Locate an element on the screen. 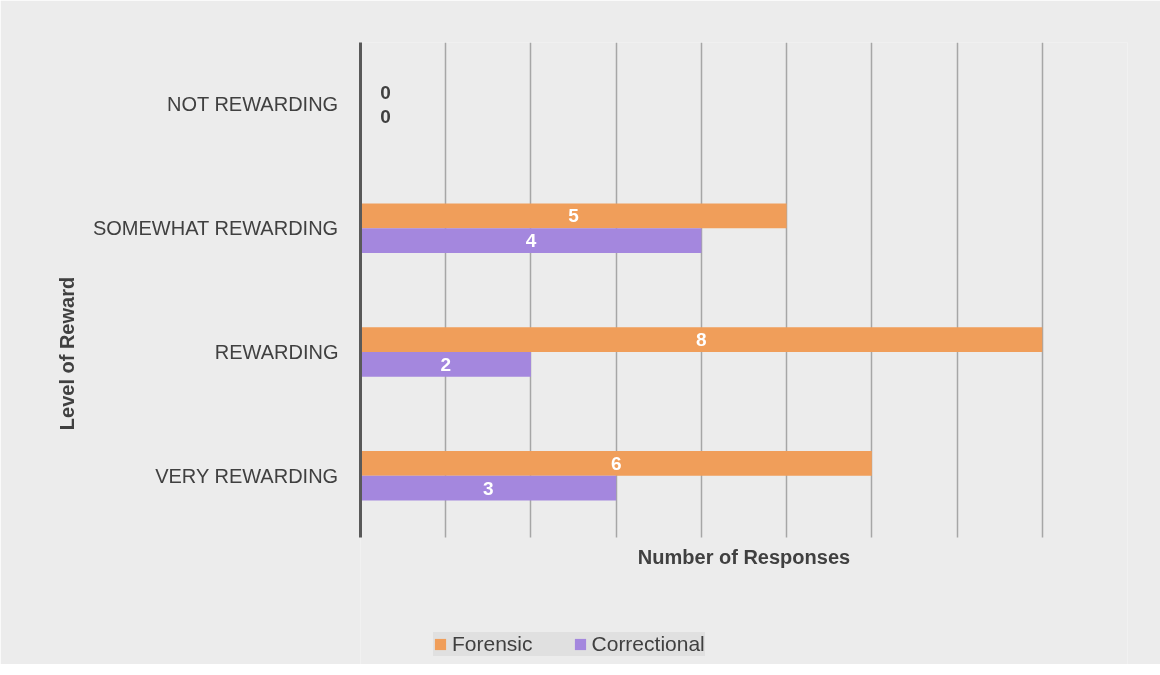 The width and height of the screenshot is (1160, 675). data-label: 8 is located at coordinates (701, 339).